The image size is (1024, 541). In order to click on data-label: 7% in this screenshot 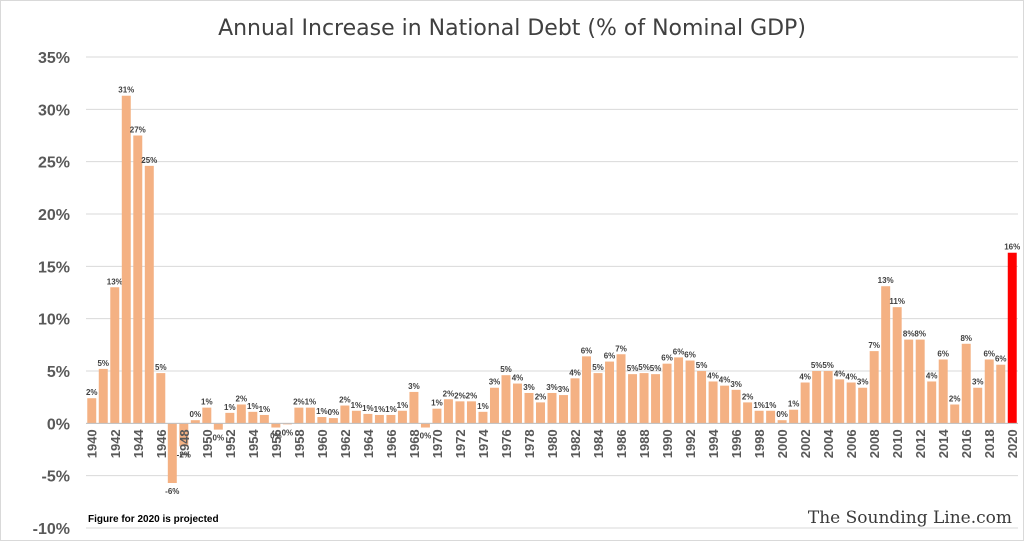, I will do `click(621, 348)`.